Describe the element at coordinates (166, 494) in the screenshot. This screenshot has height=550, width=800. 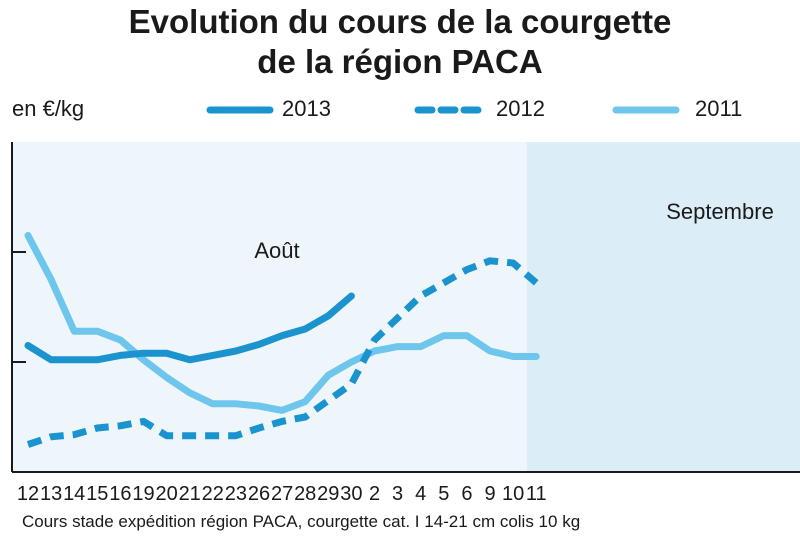
I see `x-tick-label: 20` at that location.